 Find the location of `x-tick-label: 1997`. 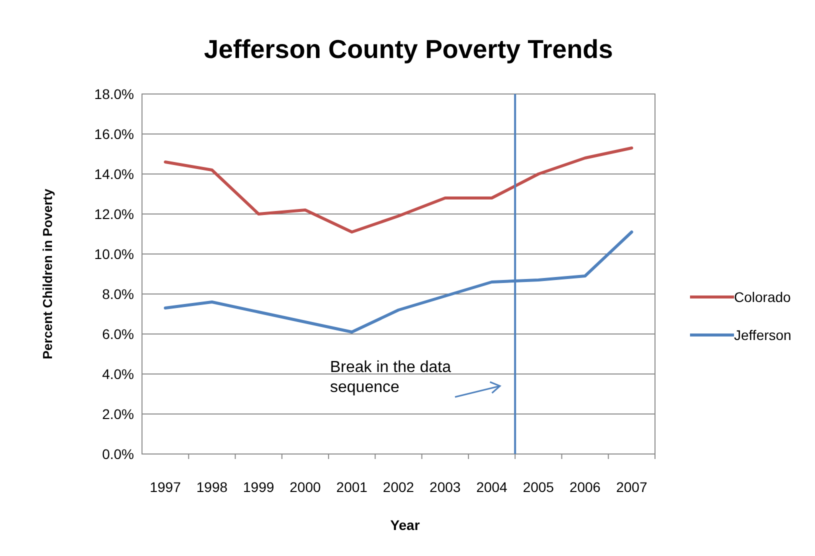

x-tick-label: 1997 is located at coordinates (166, 487).